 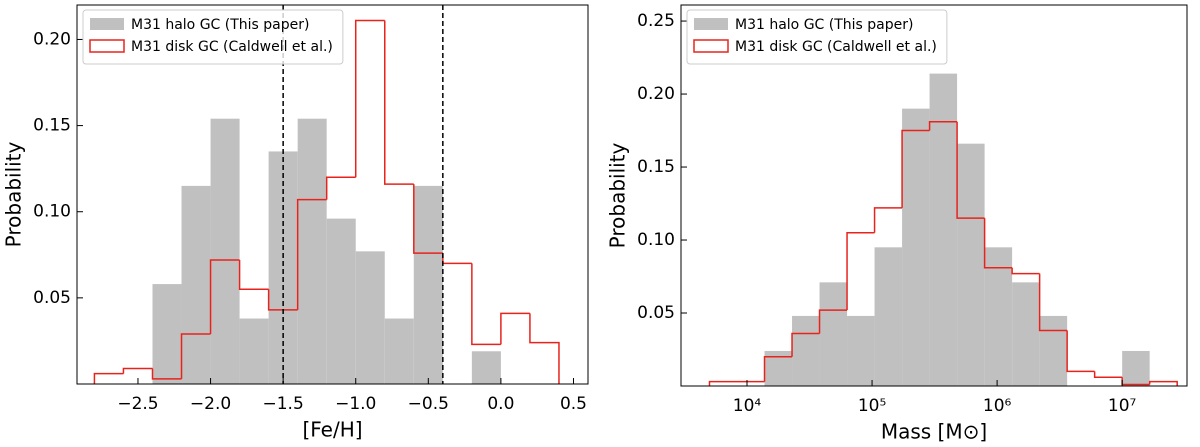 I want to click on x-axis-label: [Fe/H], so click(x=332, y=430).